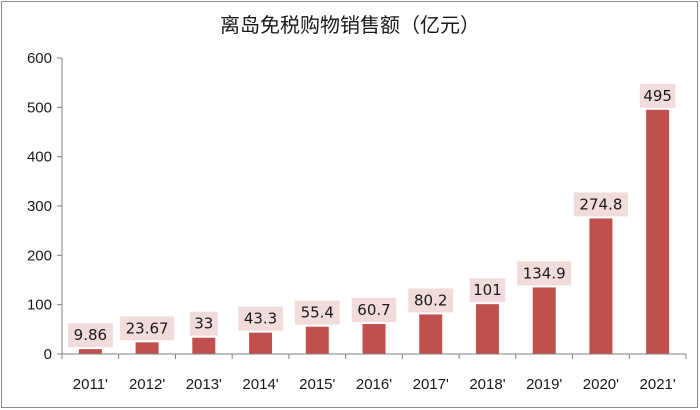 The image size is (700, 410). Describe the element at coordinates (39, 107) in the screenshot. I see `y-tick-label: 500` at that location.